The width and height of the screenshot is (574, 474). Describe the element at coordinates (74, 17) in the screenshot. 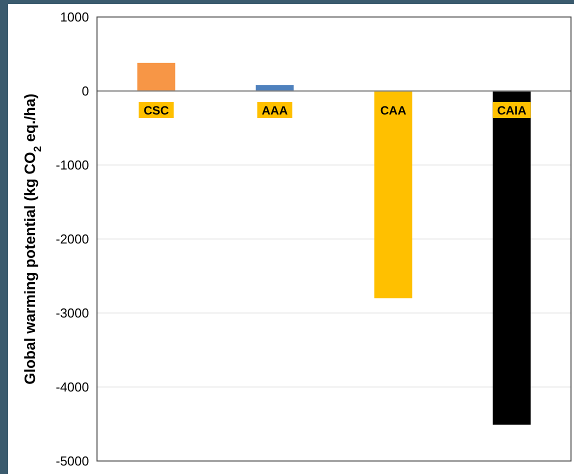

I see `y-tick-label: 1000` at that location.